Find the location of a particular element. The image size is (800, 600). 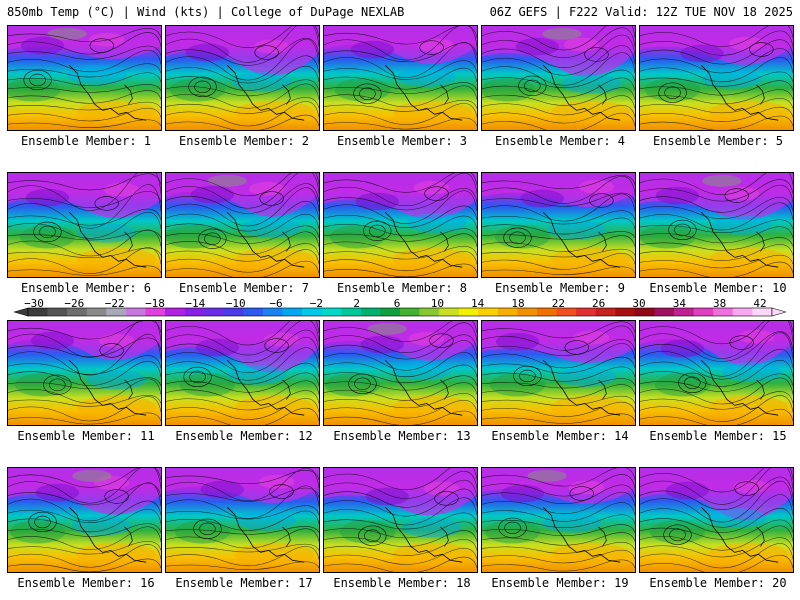

colorbar-tick-label: 10 is located at coordinates (437, 303).